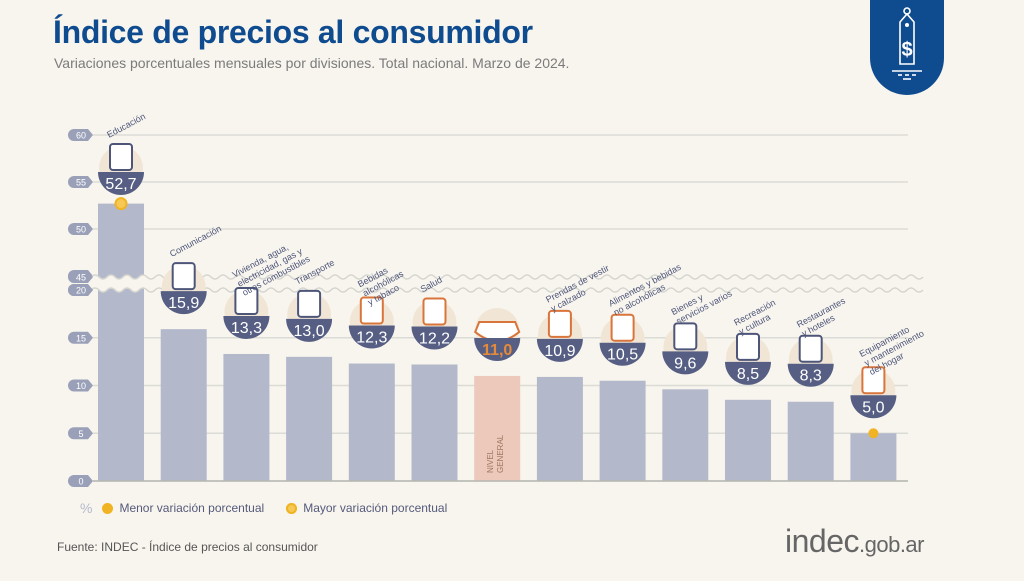 The height and width of the screenshot is (581, 1024). I want to click on y-tick-label: 60, so click(81, 136).